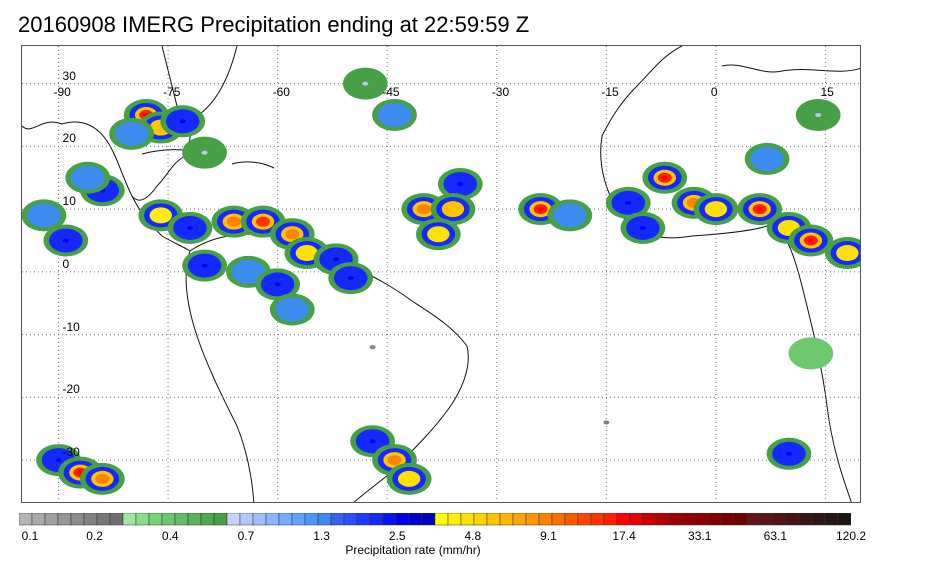 This screenshot has height=571, width=944. I want to click on south-america-west-coast, so click(220, 376).